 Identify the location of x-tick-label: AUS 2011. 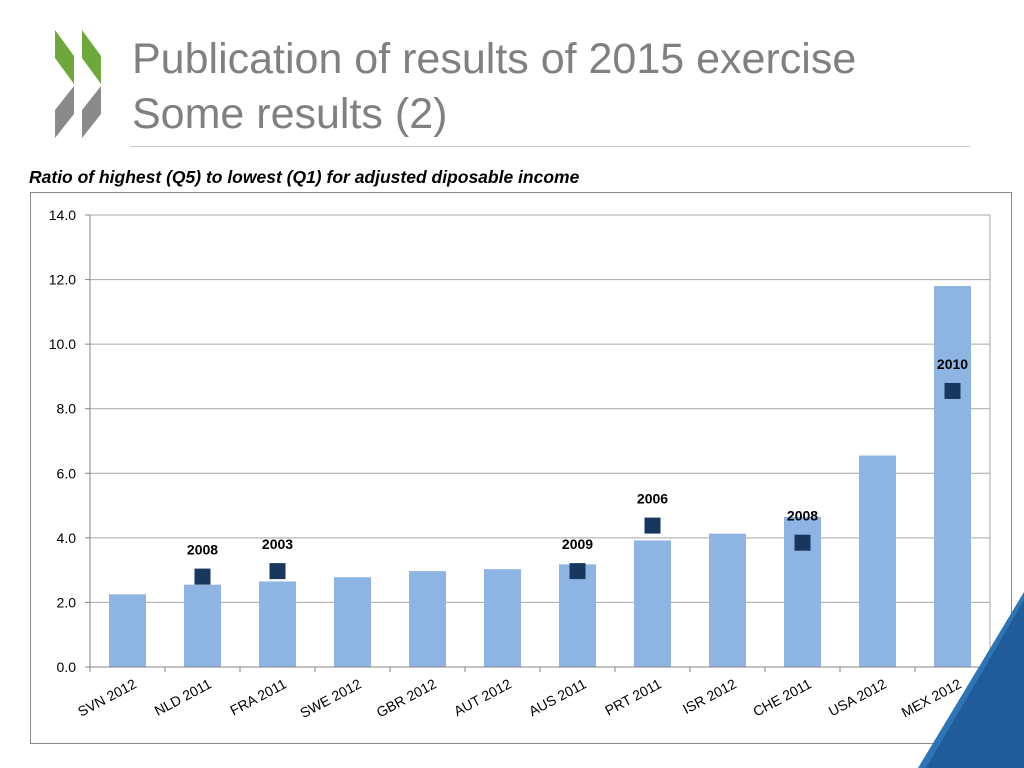
(557, 697).